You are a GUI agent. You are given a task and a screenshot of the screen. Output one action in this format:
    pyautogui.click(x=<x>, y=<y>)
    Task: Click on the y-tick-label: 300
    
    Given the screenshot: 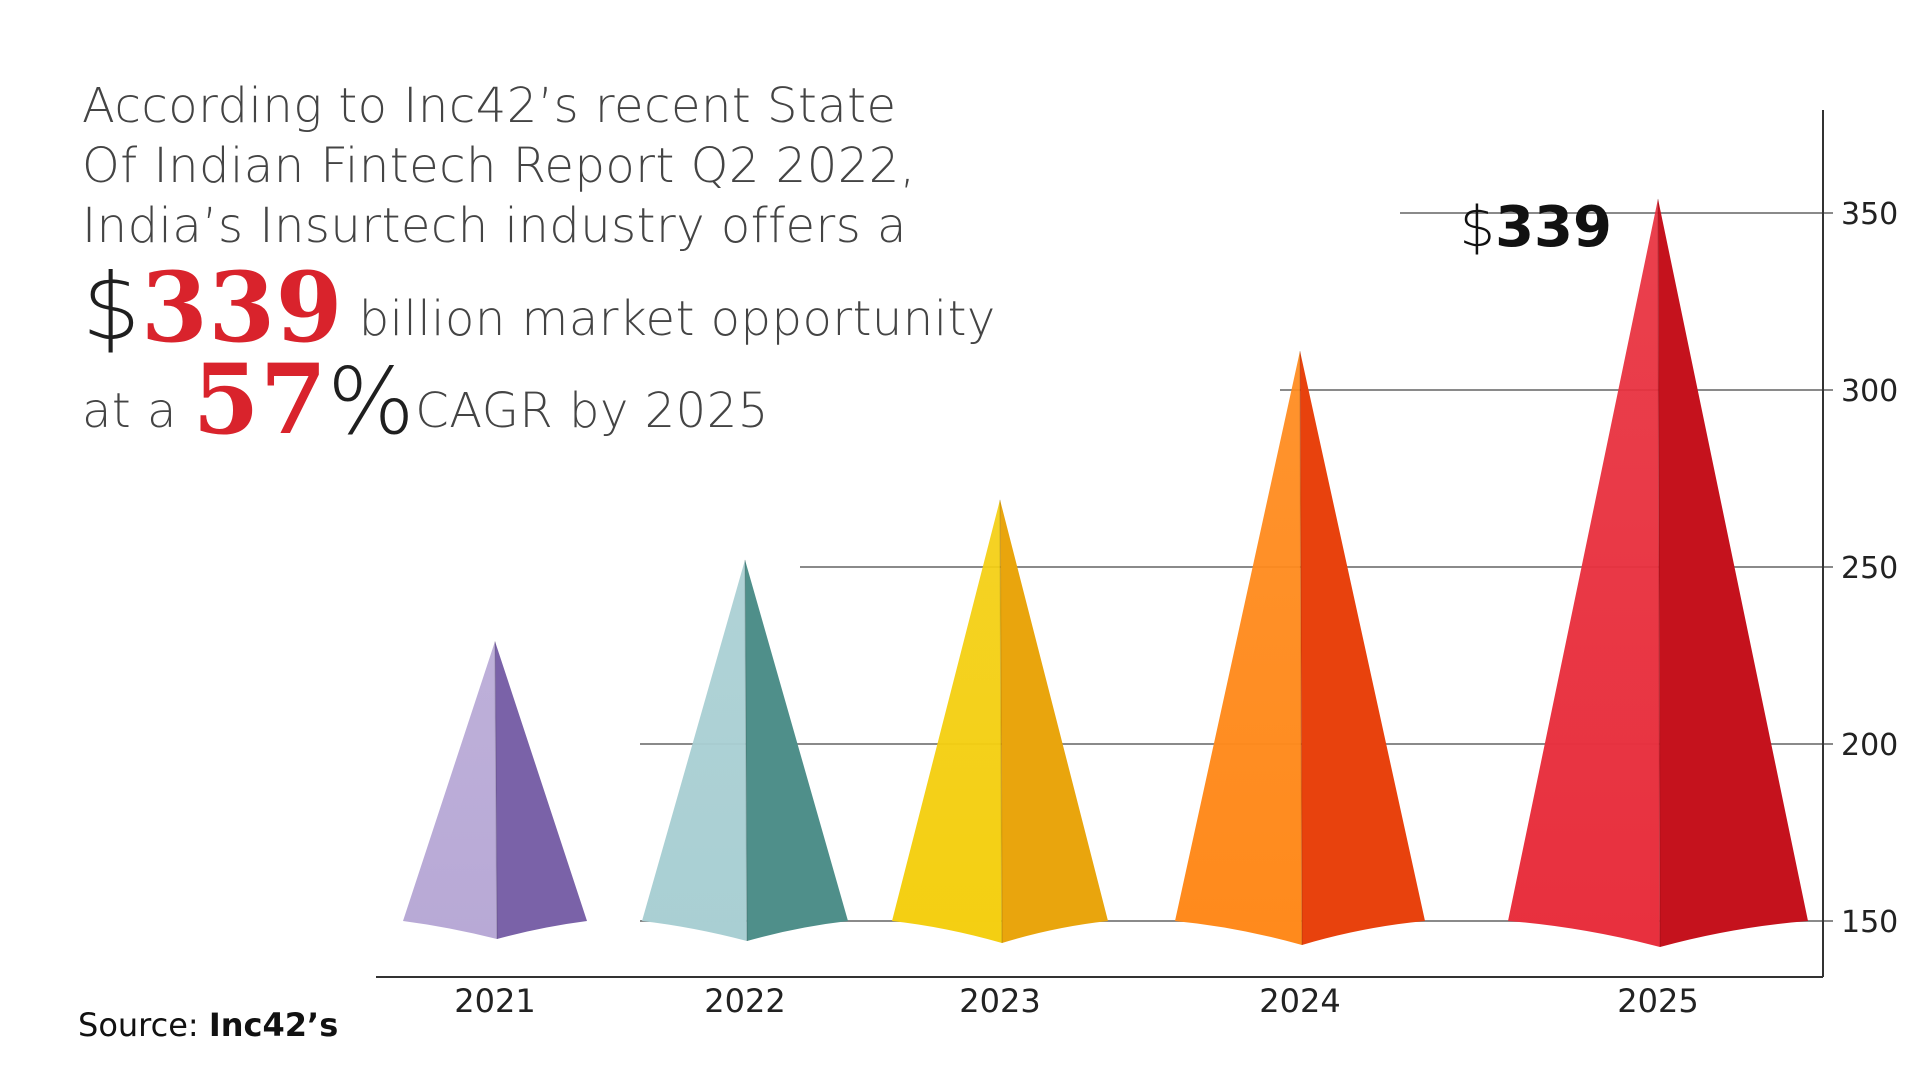 What is the action you would take?
    pyautogui.click(x=1869, y=391)
    